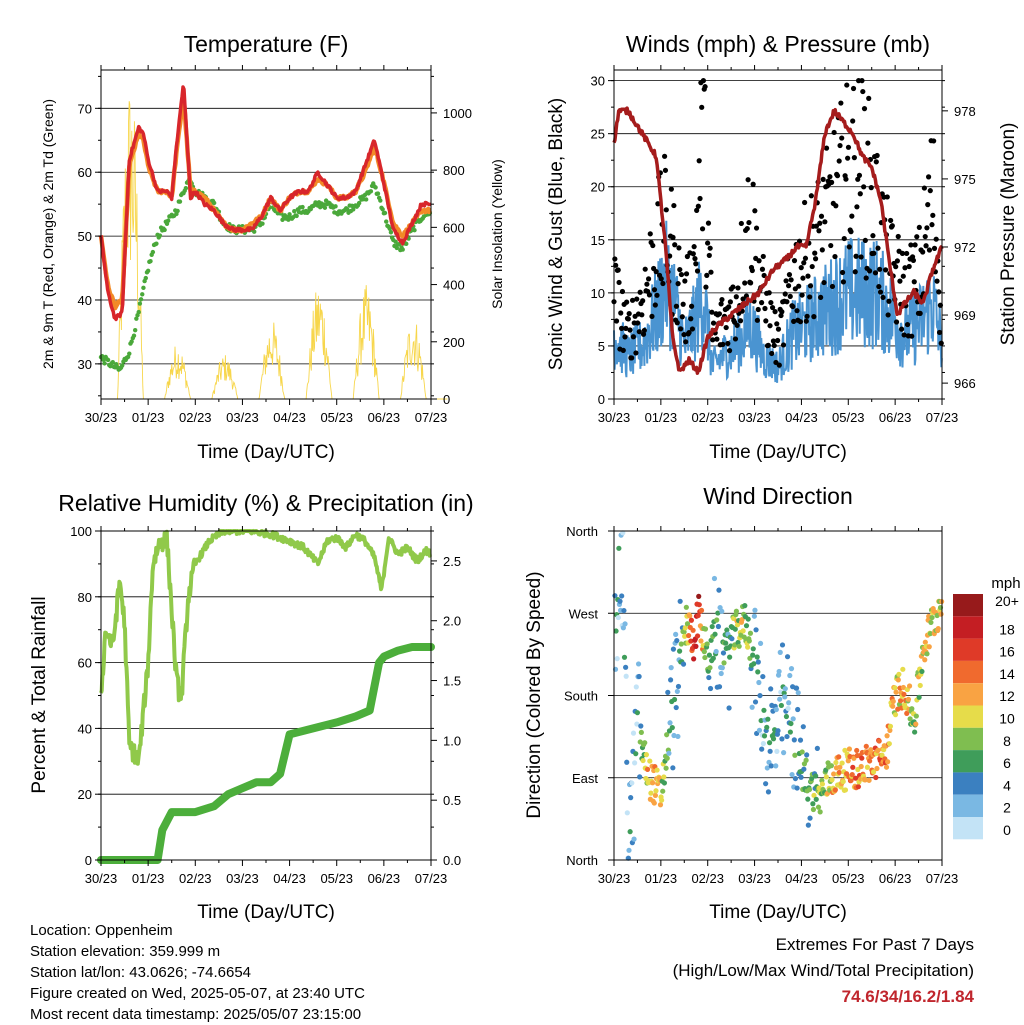  I want to click on xtick-label: 07/23, so click(942, 417).